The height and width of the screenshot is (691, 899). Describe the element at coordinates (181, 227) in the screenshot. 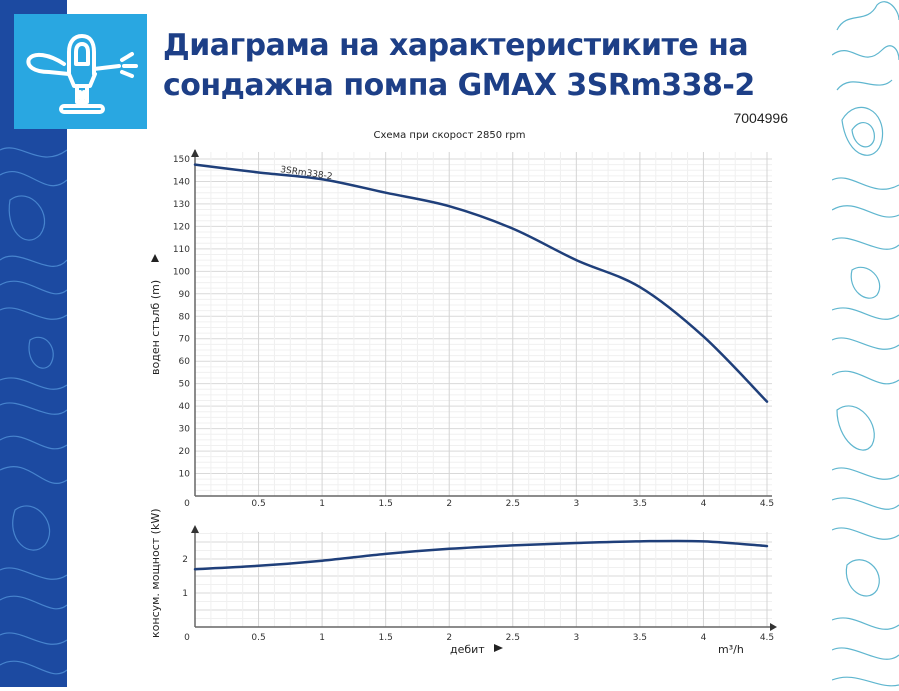

I see `svg-text: 120` at that location.